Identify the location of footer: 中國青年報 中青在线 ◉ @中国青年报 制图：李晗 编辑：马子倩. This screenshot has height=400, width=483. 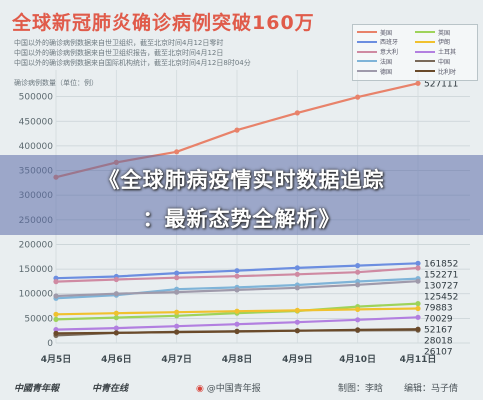
(241, 387).